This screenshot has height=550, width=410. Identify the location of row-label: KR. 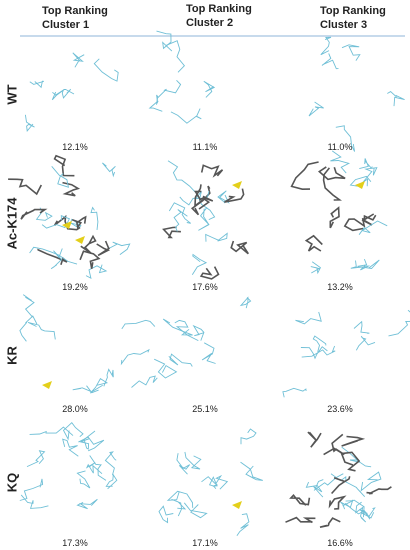
(12, 355).